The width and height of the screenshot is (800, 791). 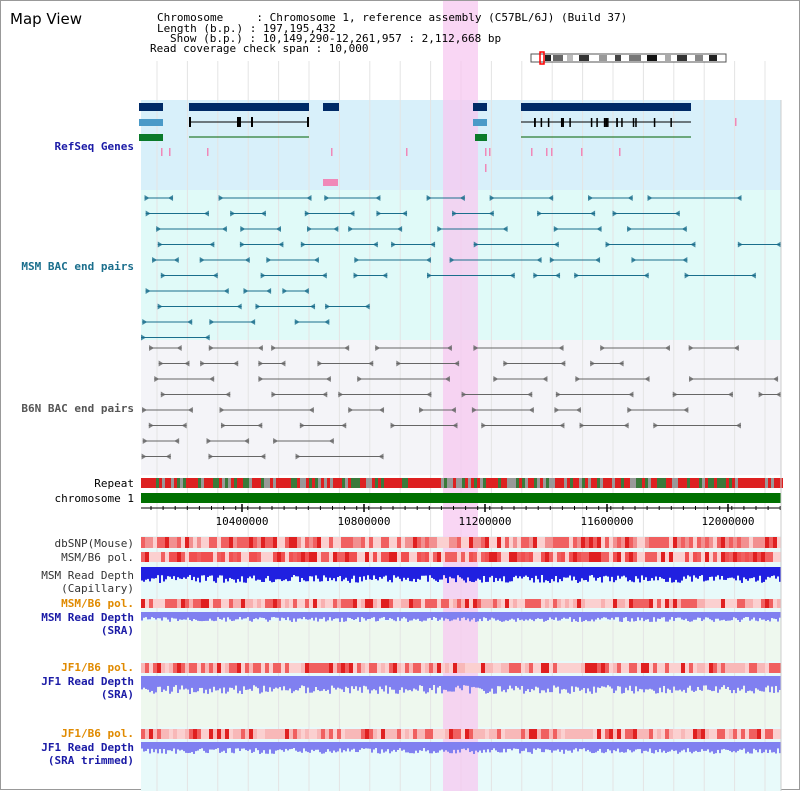 I want to click on b6n-bac-label: B6N BAC end pairs, so click(x=77, y=408).